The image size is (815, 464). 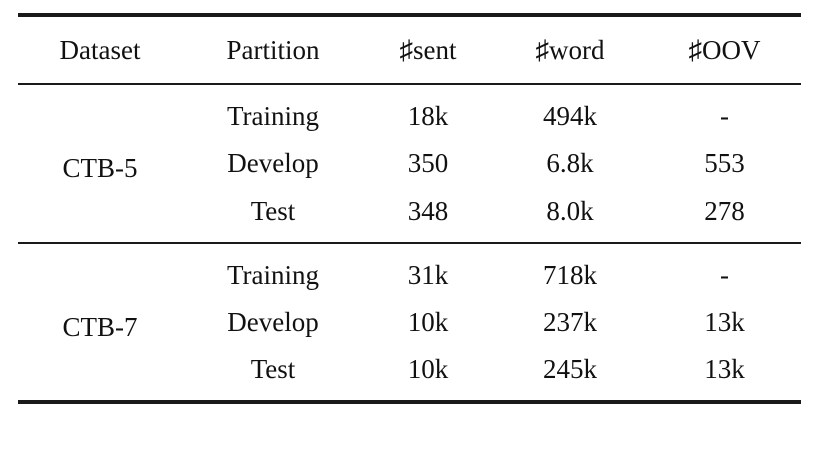 I want to click on word-cell: 237k, so click(x=570, y=322).